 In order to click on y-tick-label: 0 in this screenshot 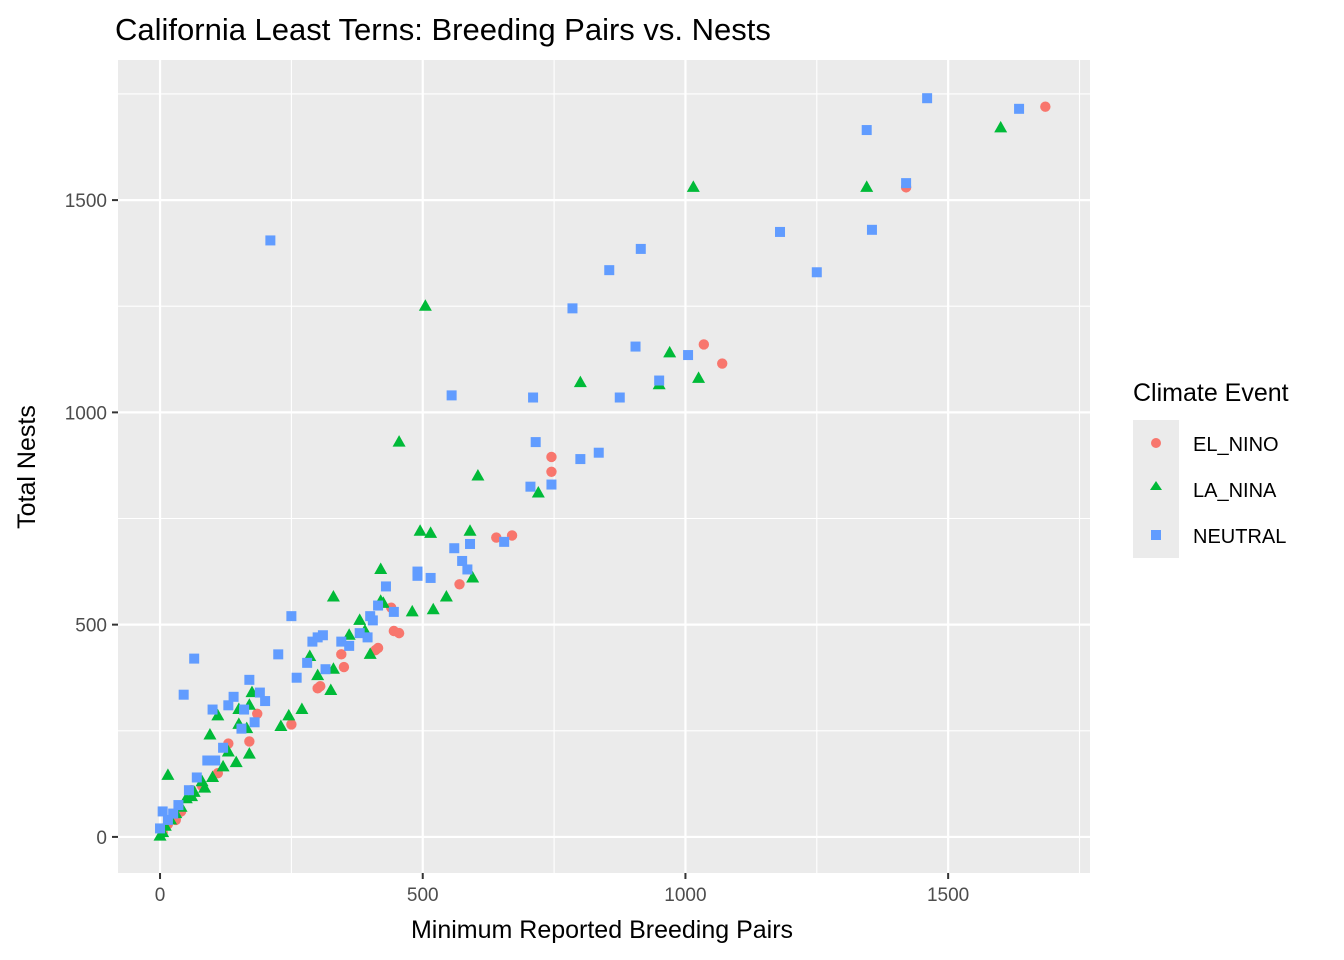, I will do `click(101, 838)`.